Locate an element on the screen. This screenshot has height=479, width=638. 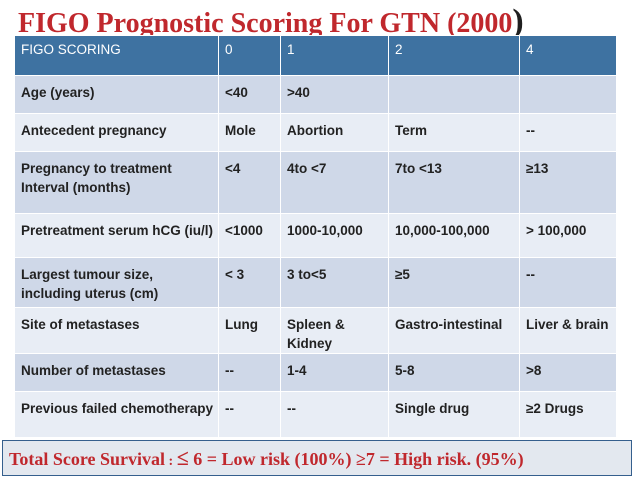
table-cell: Number of metastases is located at coordinates (116, 372).